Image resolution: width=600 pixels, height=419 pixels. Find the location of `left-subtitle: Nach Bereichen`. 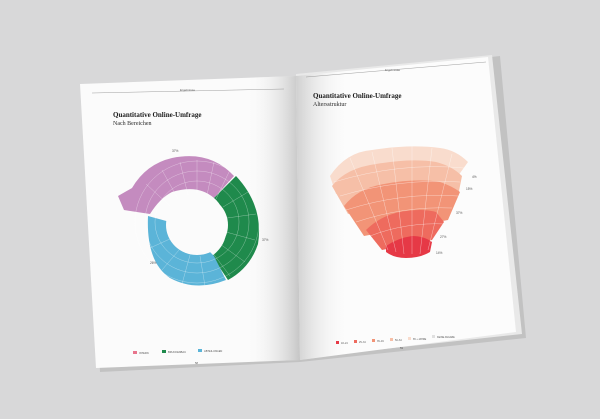

left-subtitle: Nach Bereichen is located at coordinates (132, 124).